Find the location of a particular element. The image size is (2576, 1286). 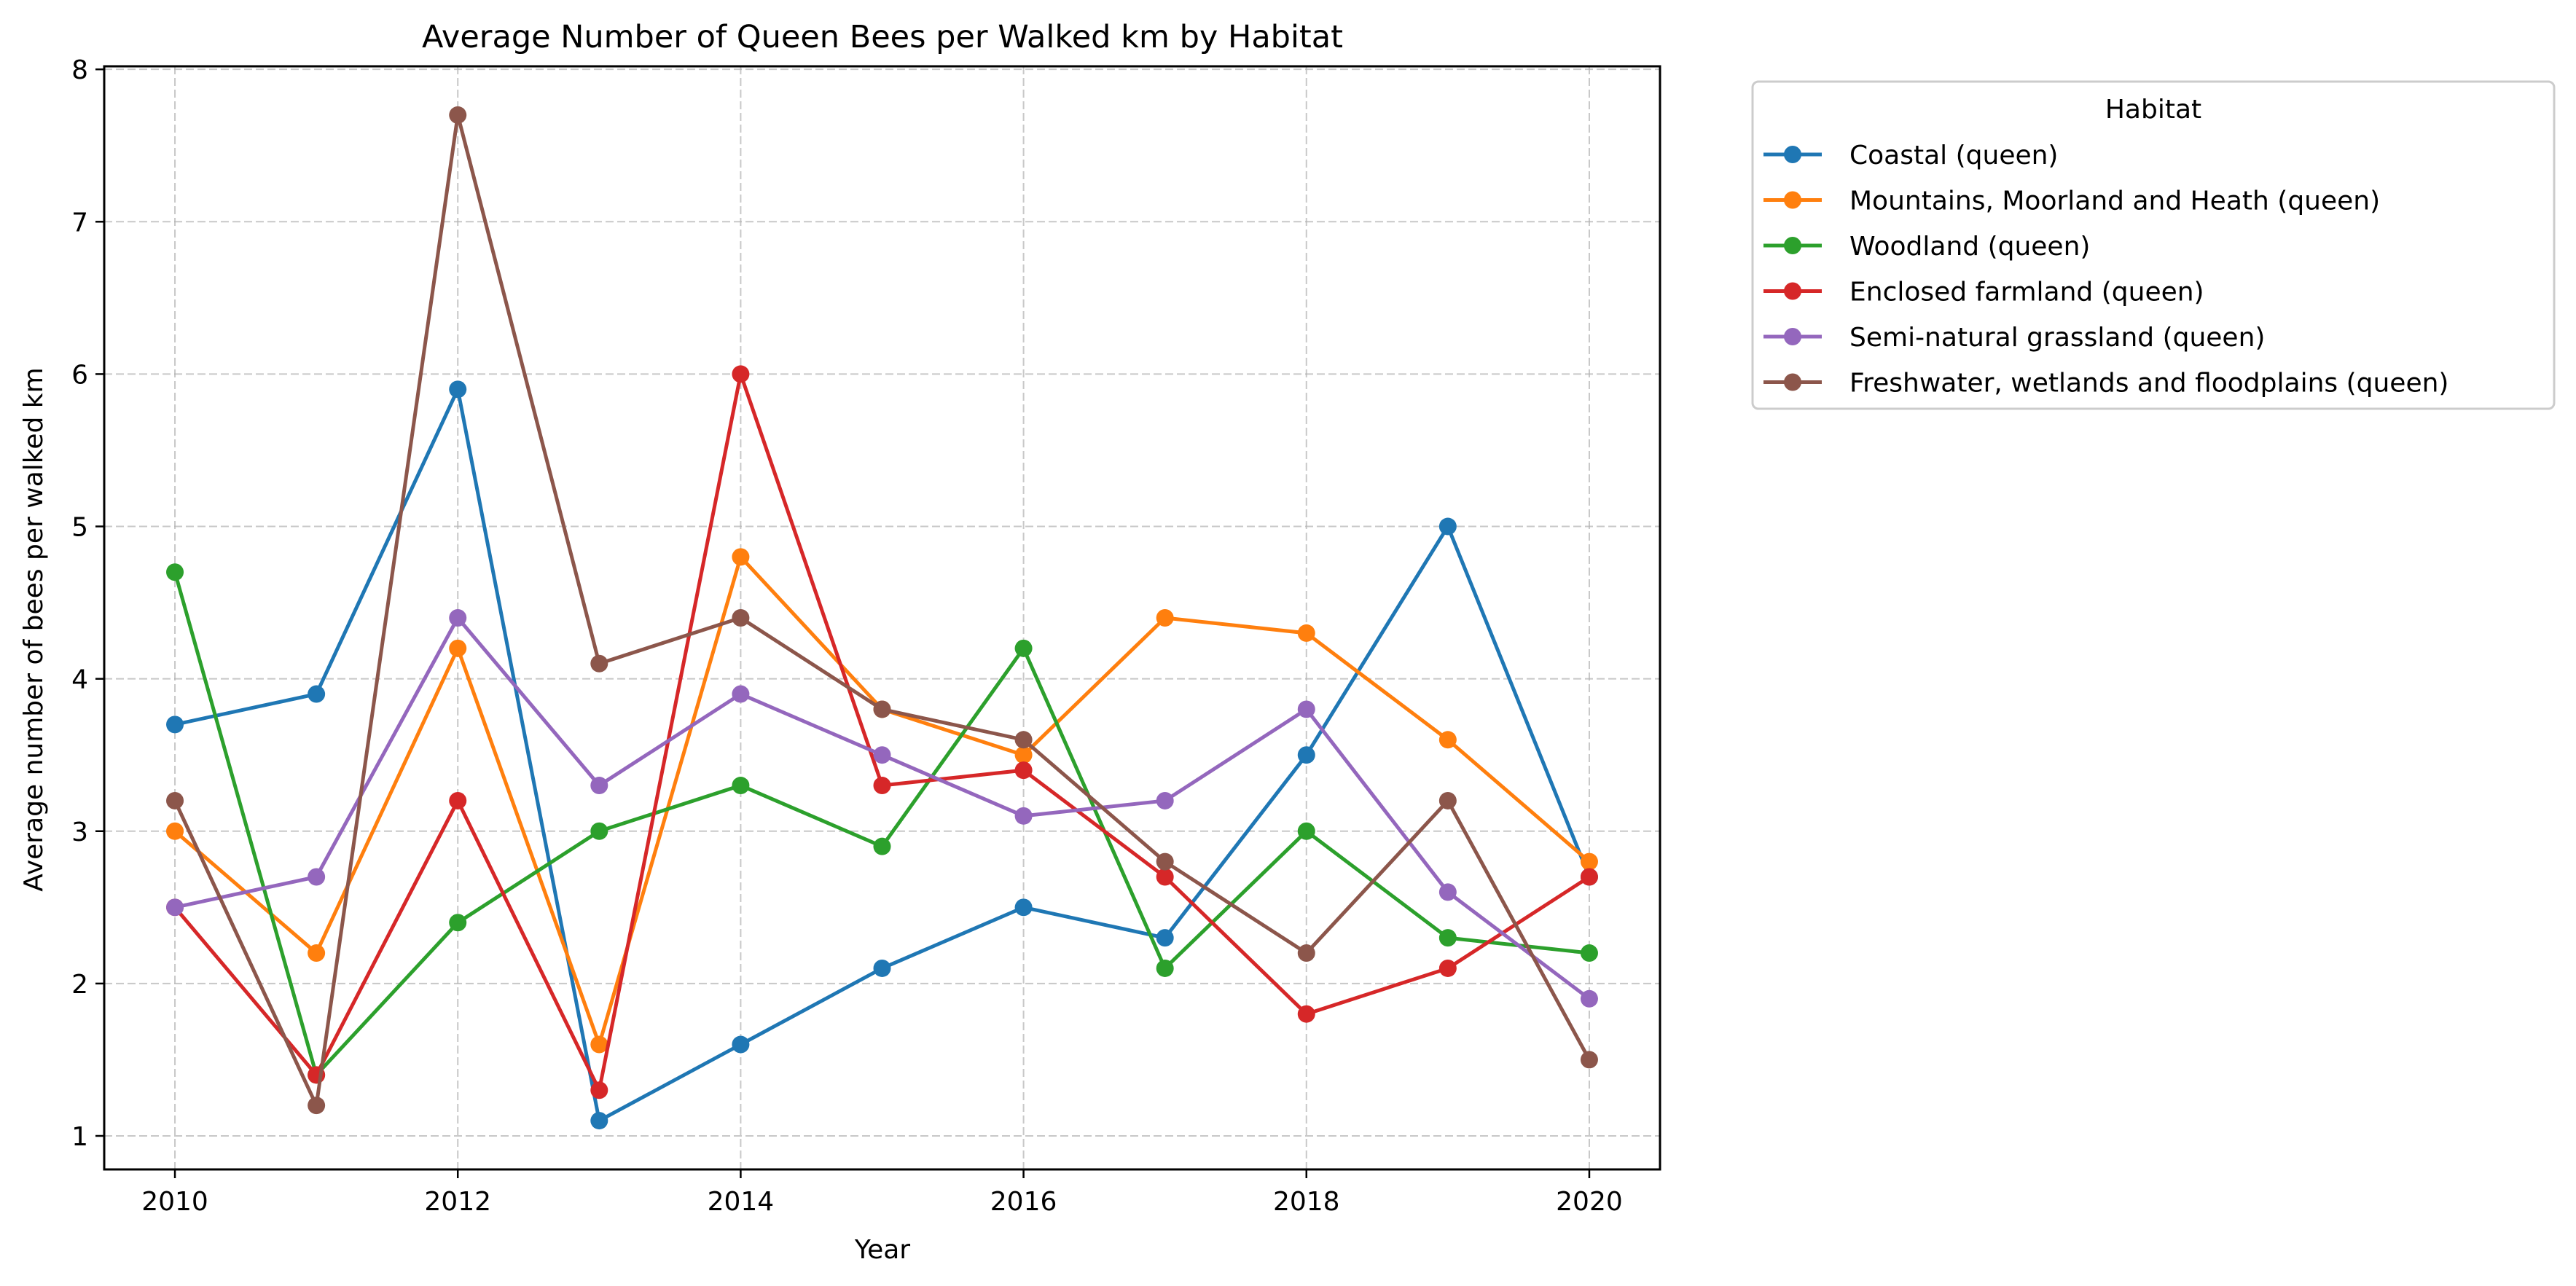

x-axis-ticks: 2010 2012 2014 2016 2018 2020 is located at coordinates (882, 1193).